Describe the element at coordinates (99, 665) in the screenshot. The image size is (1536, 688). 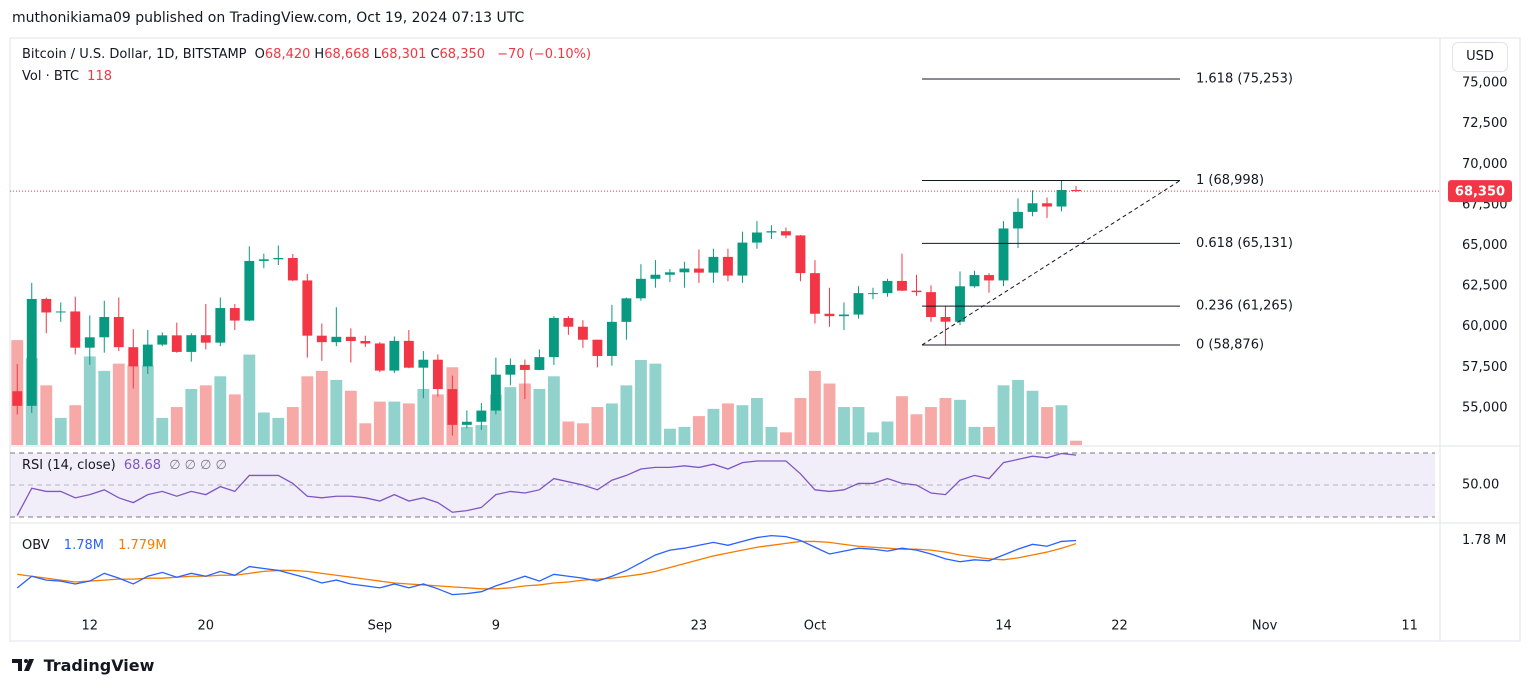
I see `brand-name: TradingView` at that location.